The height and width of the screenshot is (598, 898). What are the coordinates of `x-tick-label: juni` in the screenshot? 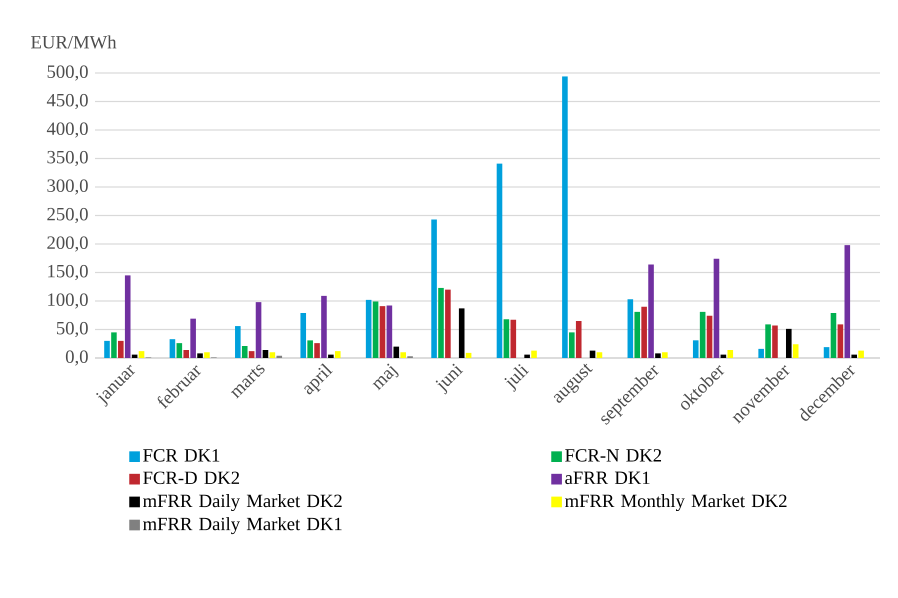 It's located at (450, 379).